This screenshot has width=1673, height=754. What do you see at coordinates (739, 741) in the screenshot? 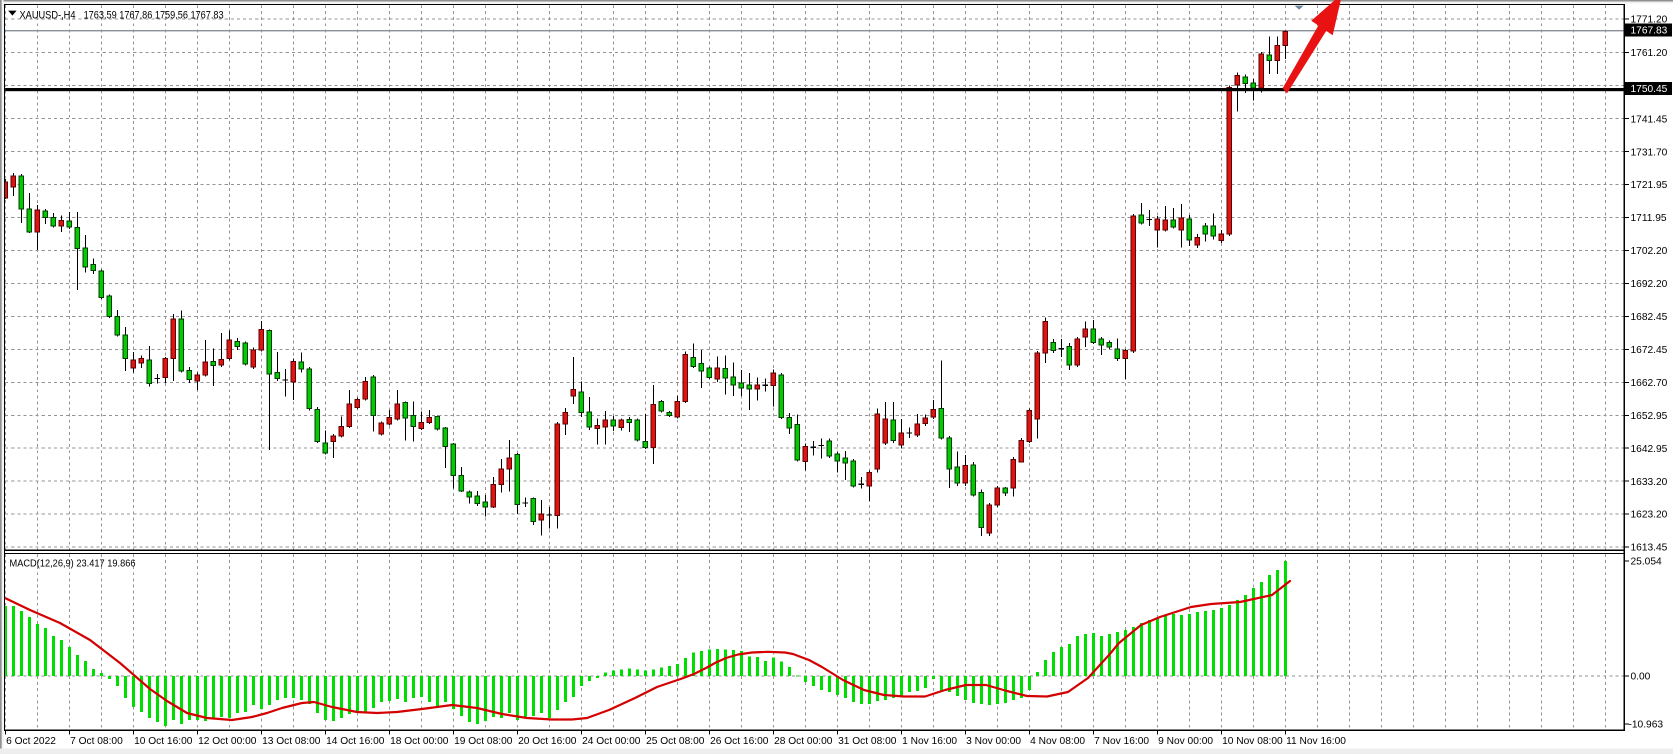
I see `svg-text: 26 Oct 16:00` at bounding box center [739, 741].